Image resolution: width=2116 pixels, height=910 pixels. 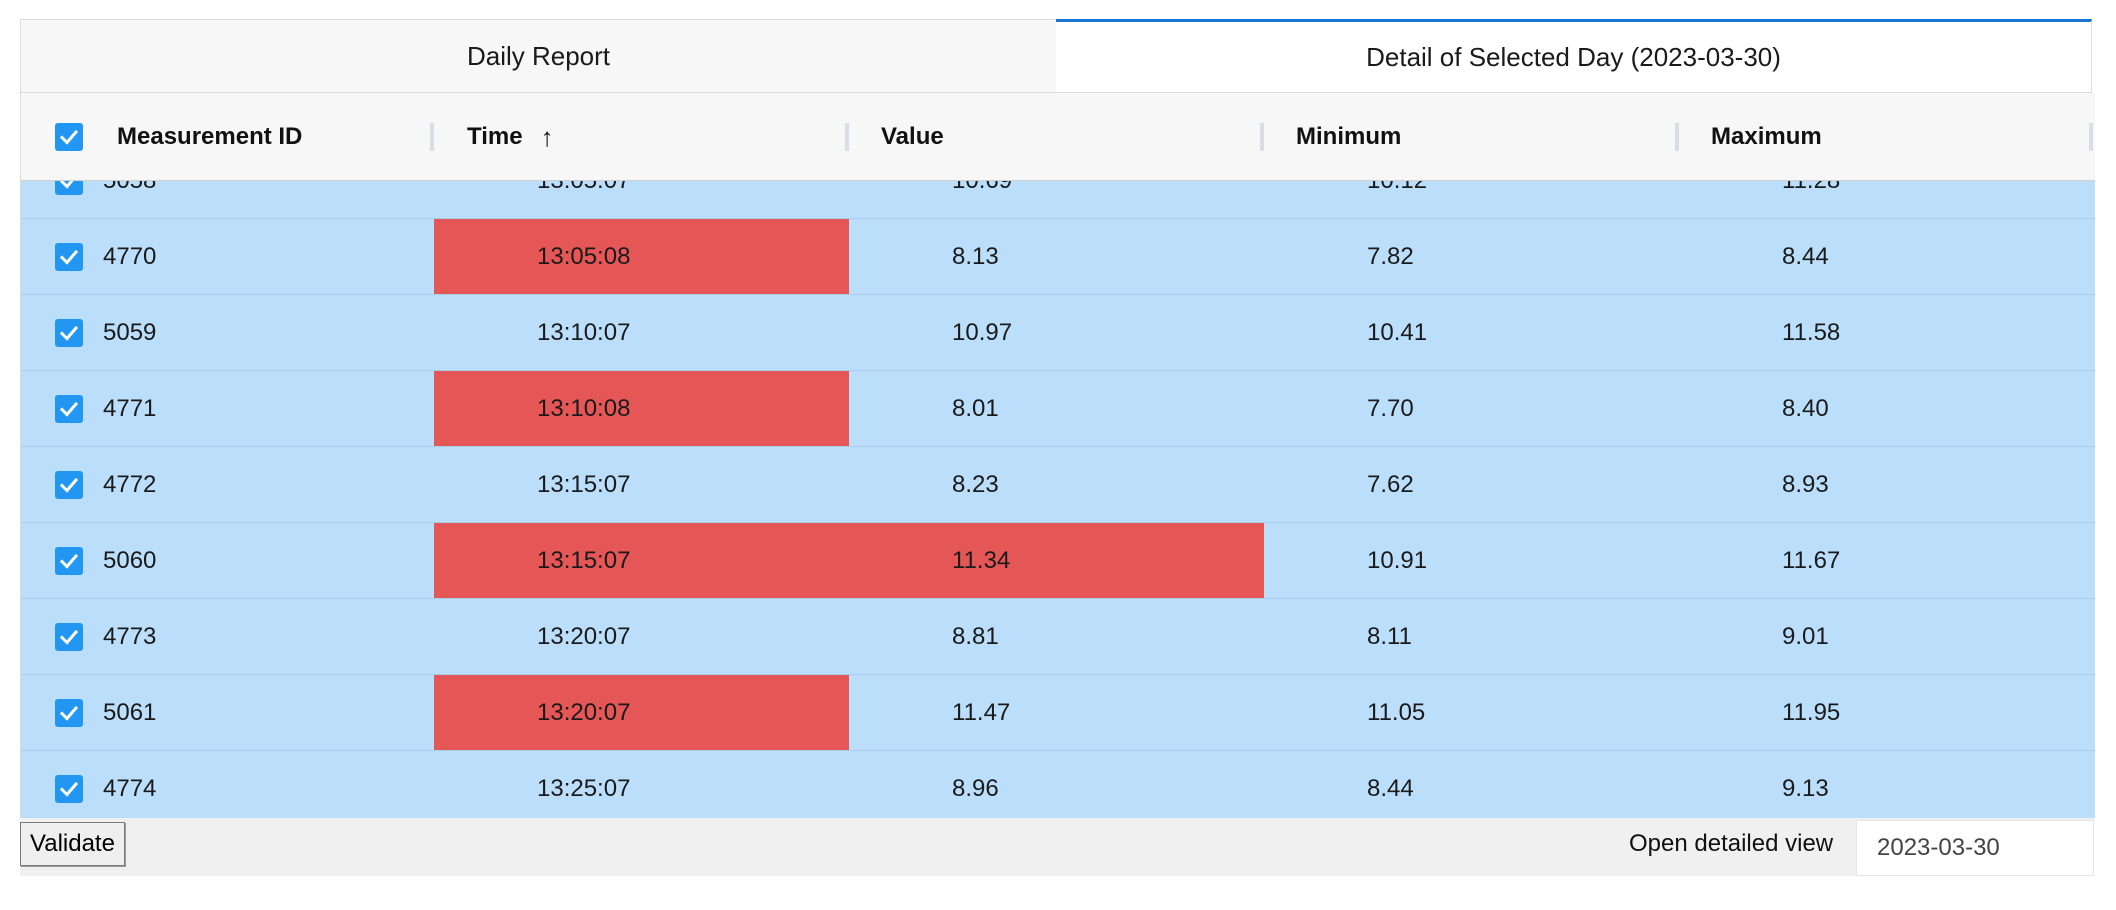 What do you see at coordinates (1058, 485) in the screenshot?
I see `table-row: 4772 13:15:07 8.23 7.62 8.93` at bounding box center [1058, 485].